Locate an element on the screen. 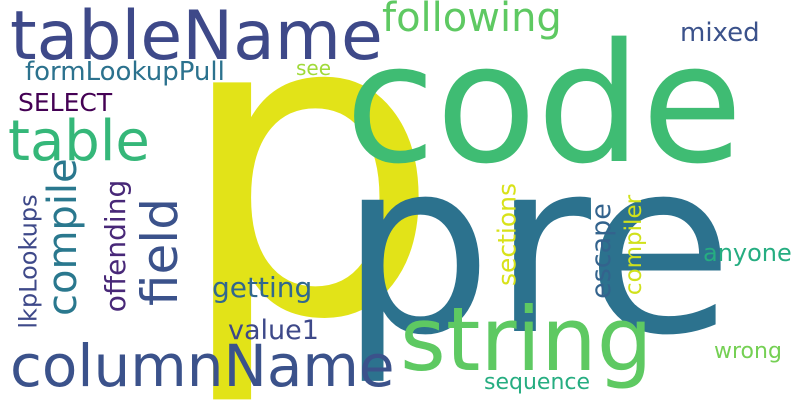 The image size is (800, 400). word-mixed: mixed is located at coordinates (720, 33).